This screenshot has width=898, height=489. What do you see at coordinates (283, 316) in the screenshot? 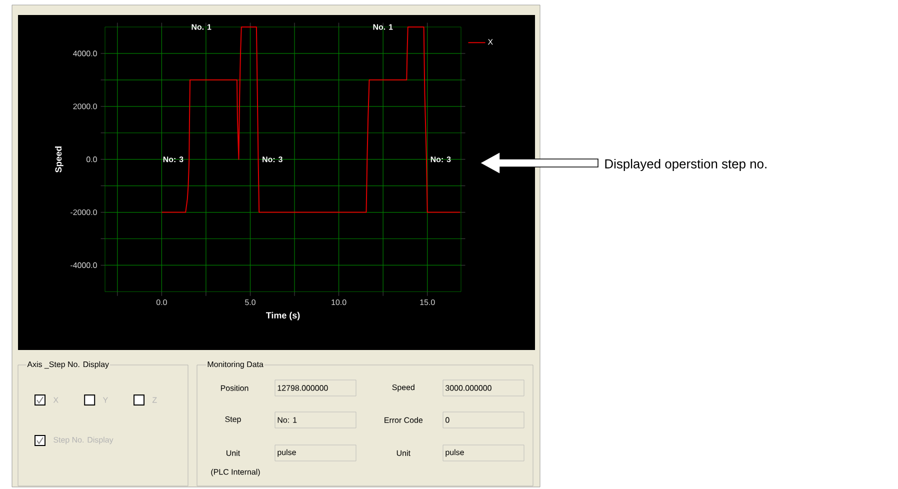
I see `x-axis-title: Time (s)` at bounding box center [283, 316].